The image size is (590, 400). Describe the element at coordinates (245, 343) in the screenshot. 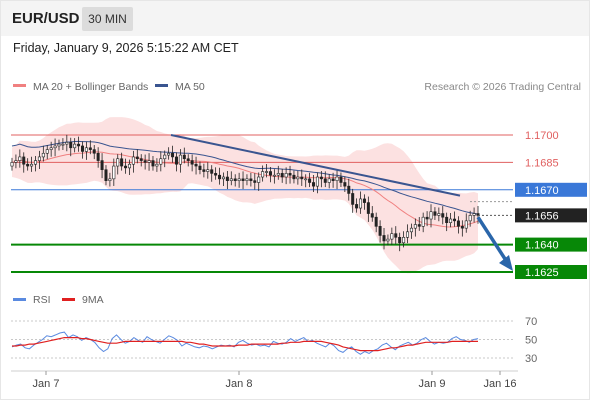

I see `rsi-line` at that location.